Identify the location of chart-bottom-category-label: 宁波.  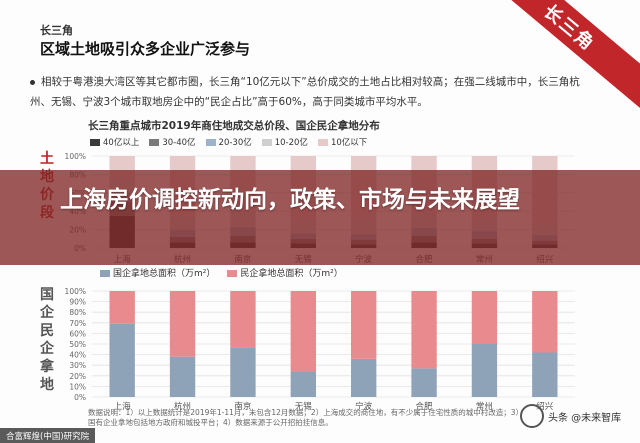
(364, 406).